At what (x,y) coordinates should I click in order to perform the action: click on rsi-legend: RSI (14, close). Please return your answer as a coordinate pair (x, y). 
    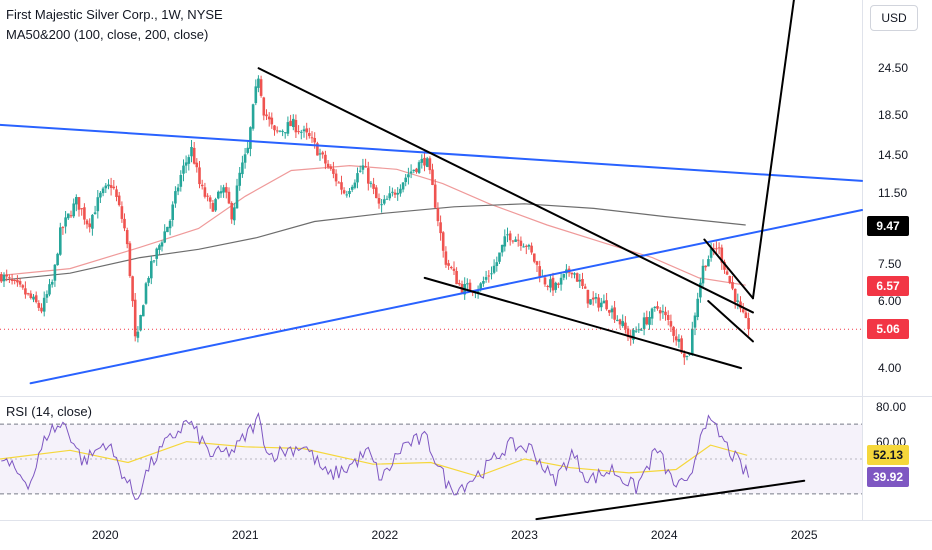
    Looking at the image, I should click on (49, 411).